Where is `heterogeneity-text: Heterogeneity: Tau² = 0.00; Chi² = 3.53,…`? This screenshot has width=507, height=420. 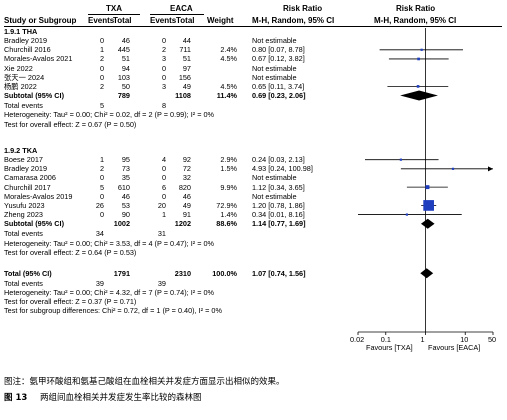 heterogeneity-text: Heterogeneity: Tau² = 0.00; Chi² = 3.53,… is located at coordinates (109, 243).